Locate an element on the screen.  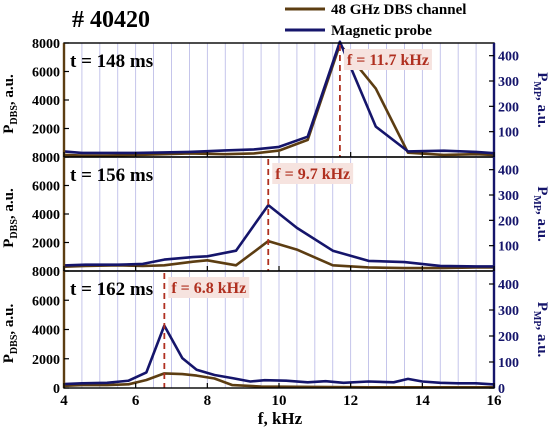
peak-label: f = 9.7 kHz is located at coordinates (312, 174).